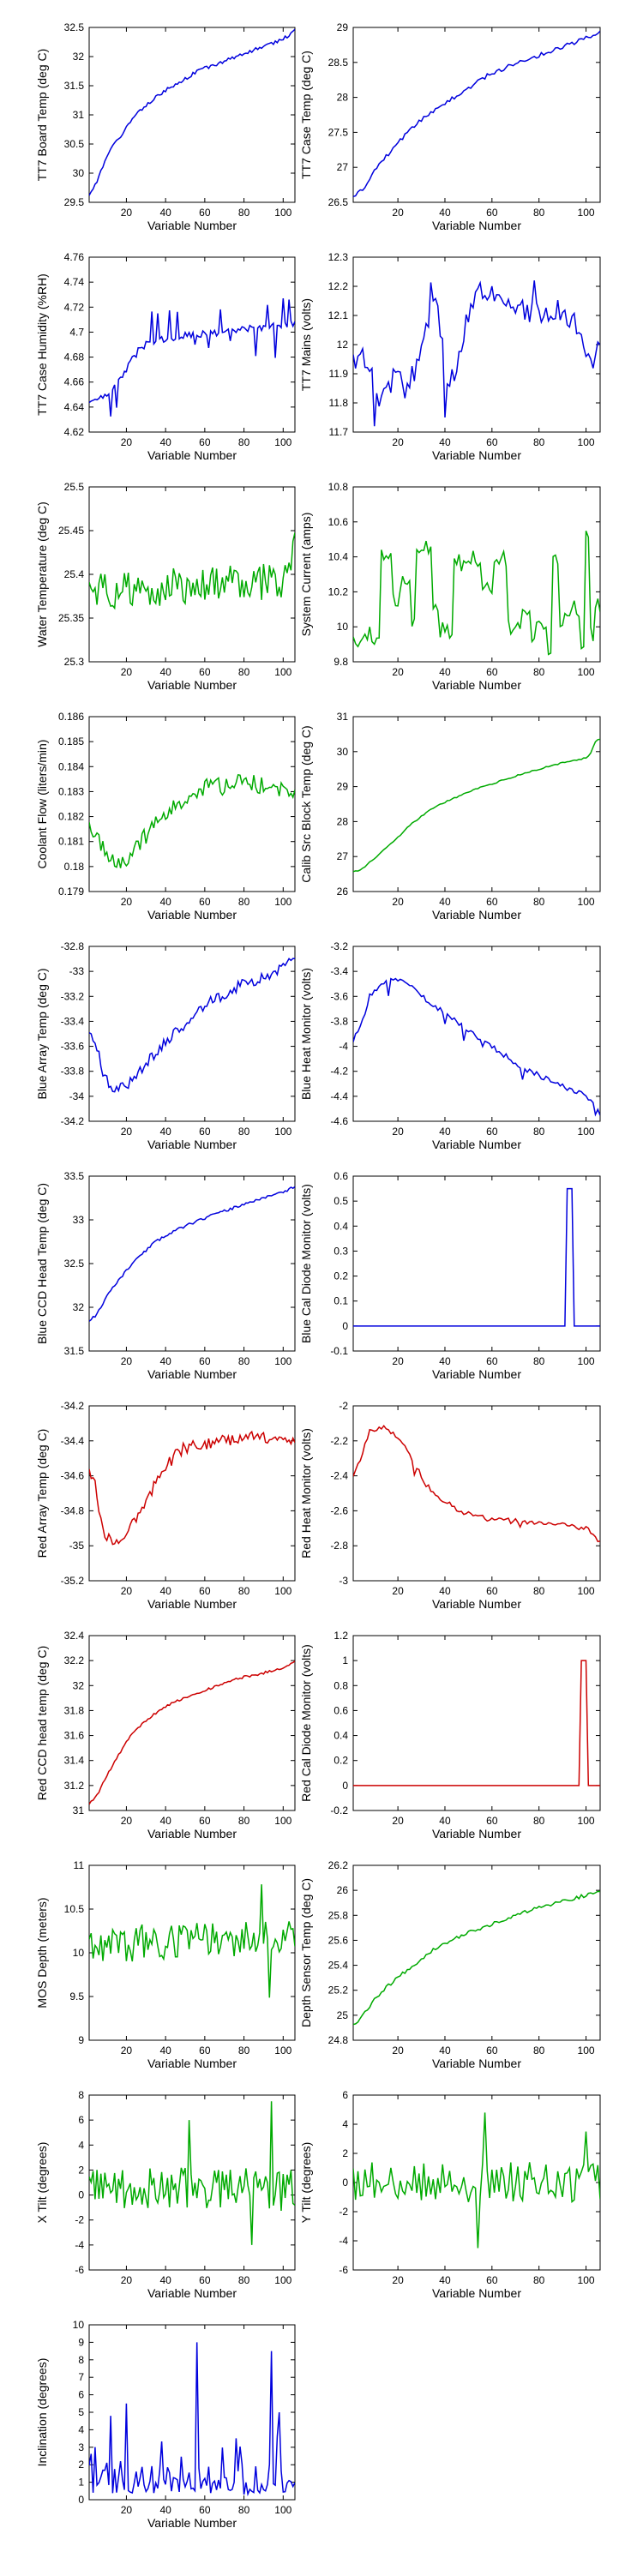  Describe the element at coordinates (73, 1441) in the screenshot. I see `y-tick-label: -34.4` at that location.